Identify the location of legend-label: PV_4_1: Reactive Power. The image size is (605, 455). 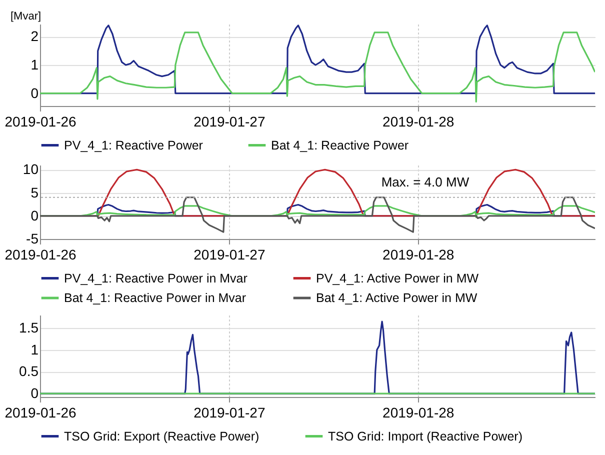
(133, 145).